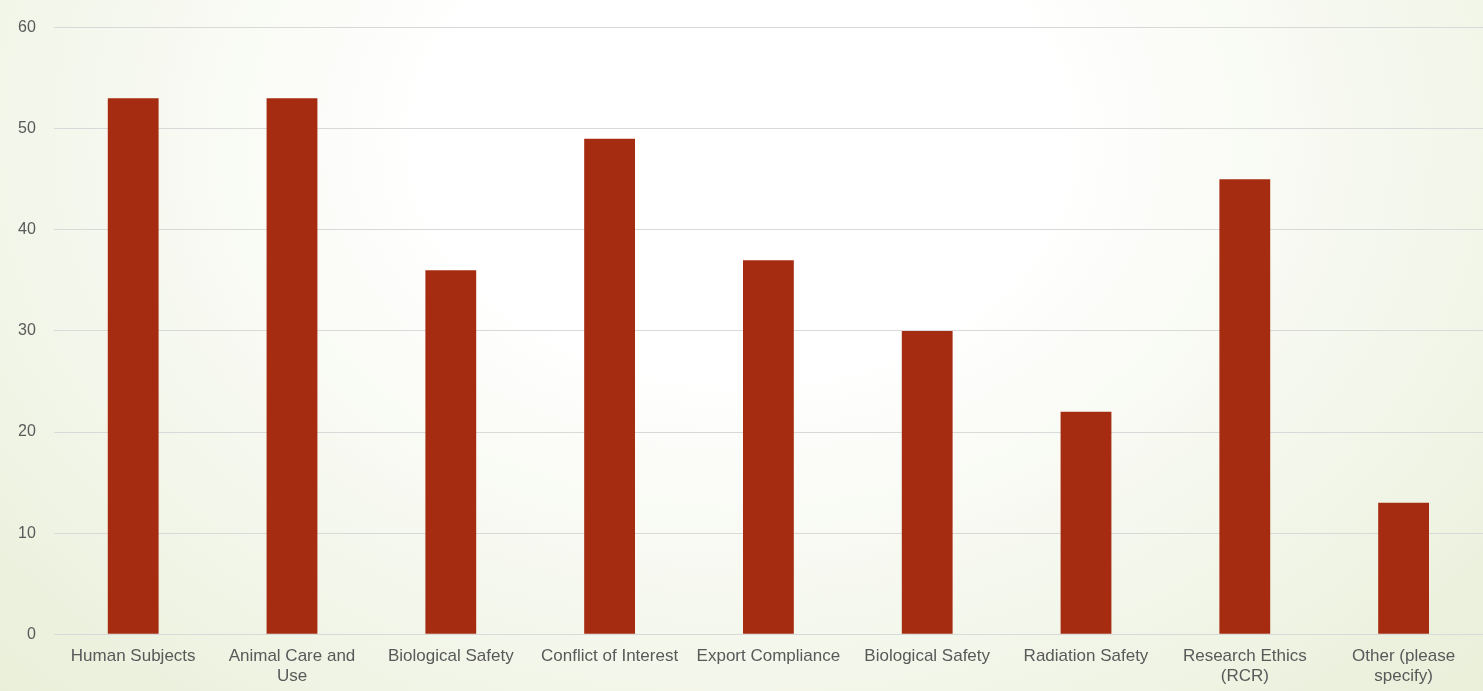  What do you see at coordinates (768, 656) in the screenshot?
I see `x-tick-label: Export Compliance` at bounding box center [768, 656].